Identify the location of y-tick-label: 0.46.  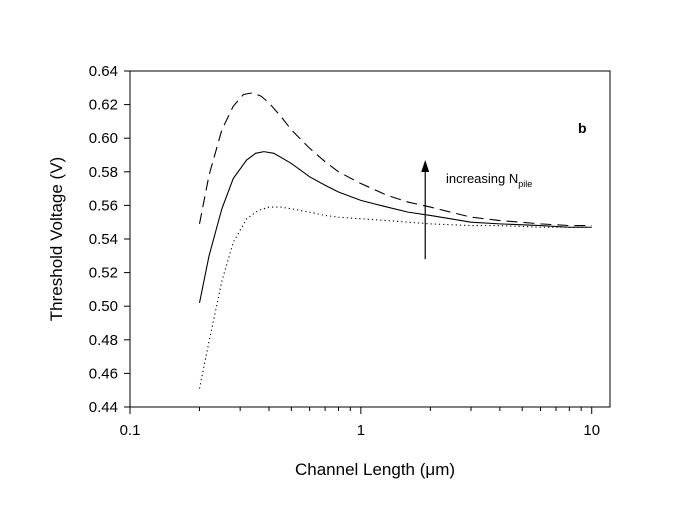
(103, 373).